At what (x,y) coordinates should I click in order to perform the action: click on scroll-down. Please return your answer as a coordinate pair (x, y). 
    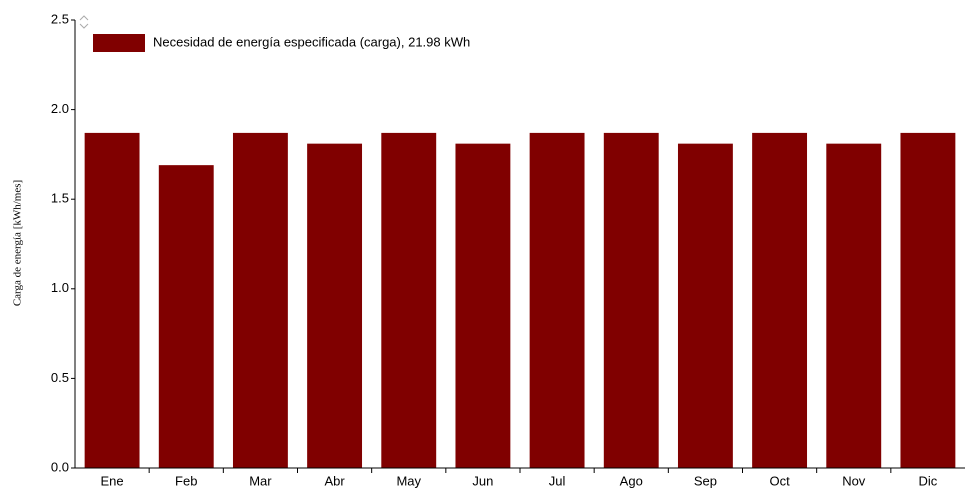
    Looking at the image, I should click on (84, 26).